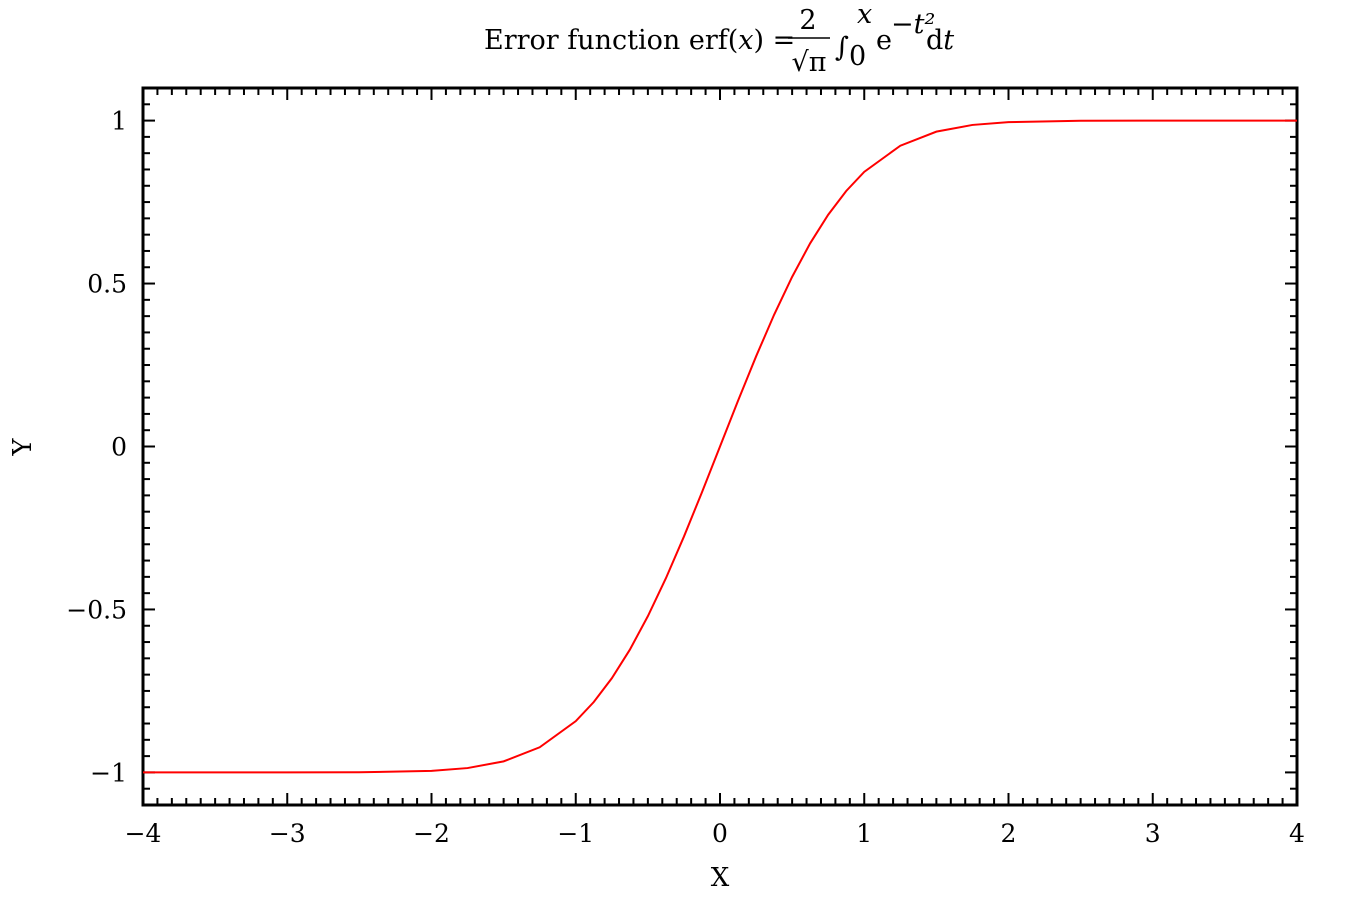  Describe the element at coordinates (639, 40) in the screenshot. I see `title-prefix: Error function erf(x) =` at that location.